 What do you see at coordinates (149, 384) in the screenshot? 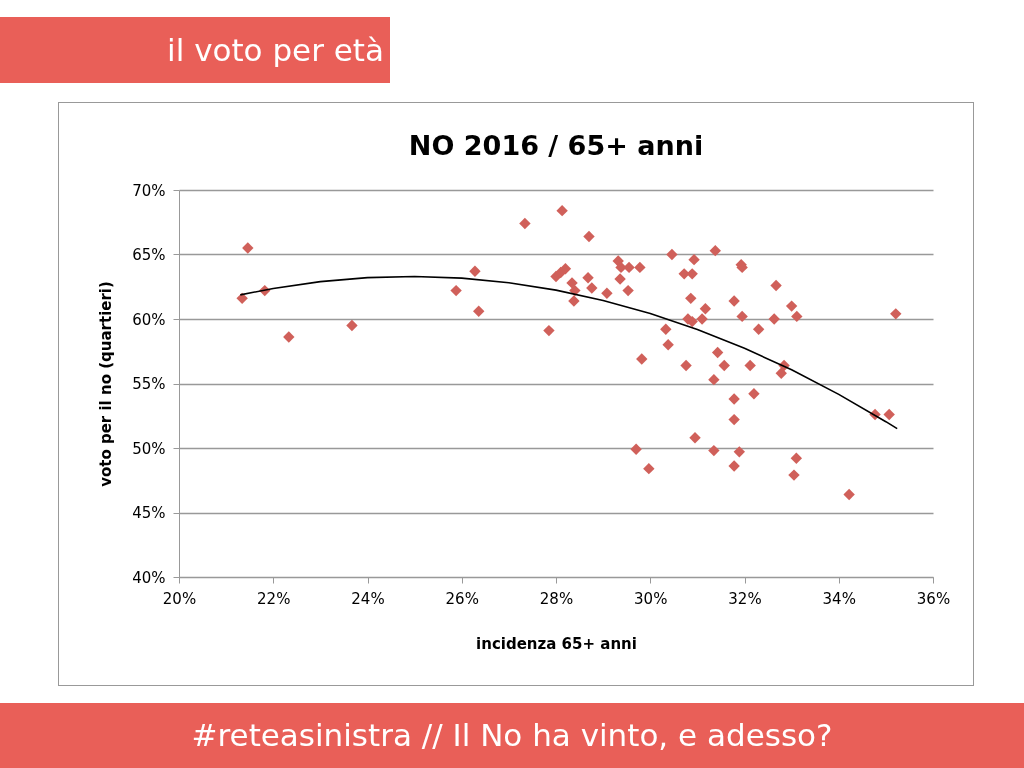
I see `y-tick-label: 55%` at bounding box center [149, 384].